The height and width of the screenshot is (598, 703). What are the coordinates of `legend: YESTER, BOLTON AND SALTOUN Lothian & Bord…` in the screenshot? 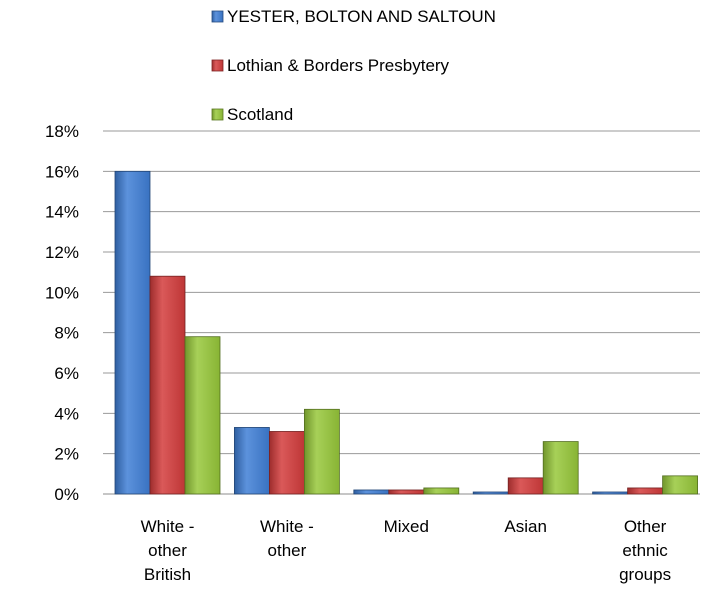 It's located at (353, 65).